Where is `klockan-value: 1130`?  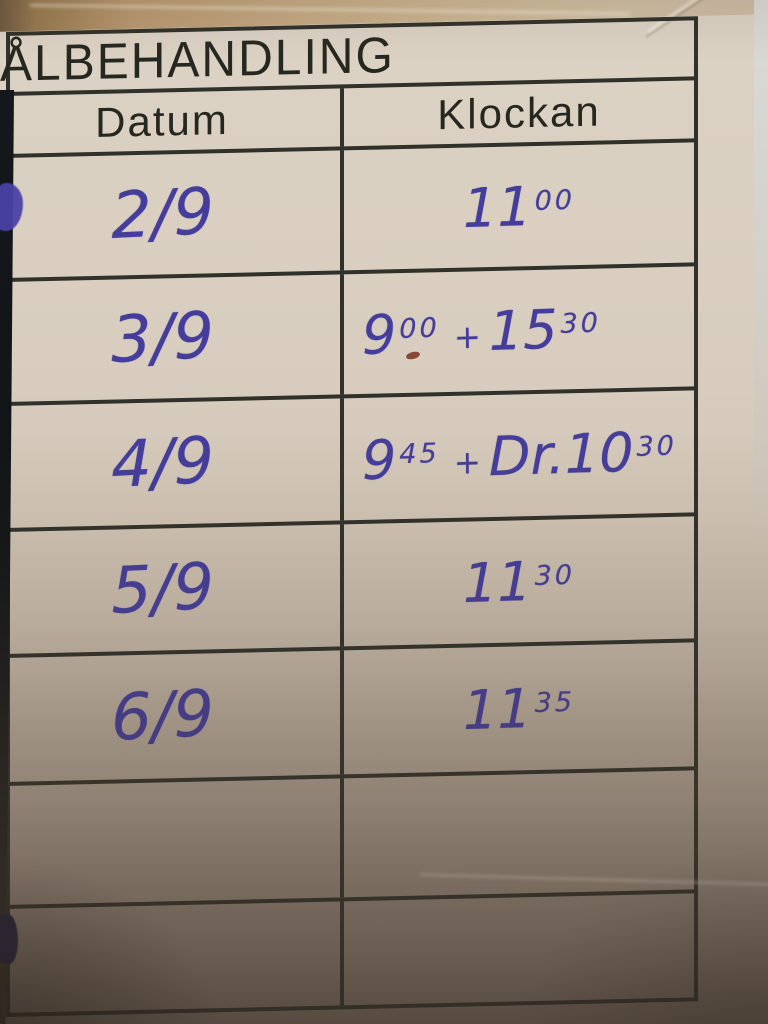
klockan-value: 1130 is located at coordinates (519, 581).